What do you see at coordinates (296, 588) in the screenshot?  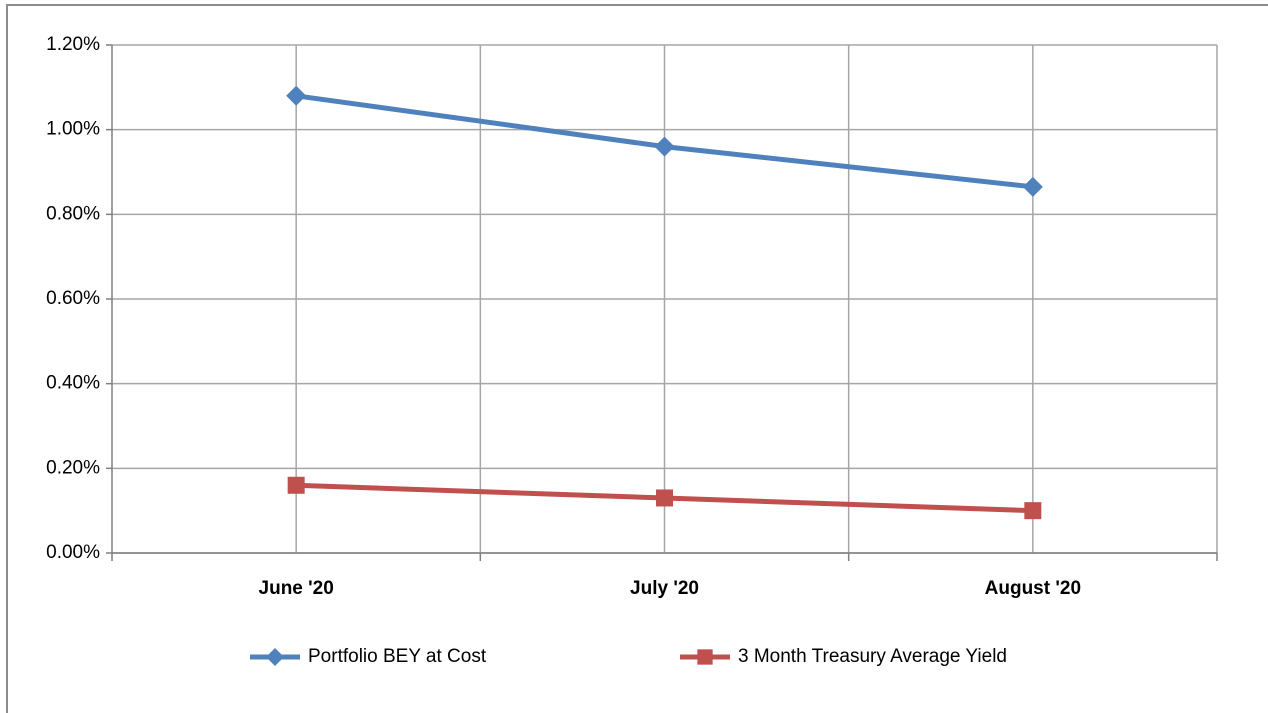 I see `x-tick-label: June '20` at bounding box center [296, 588].